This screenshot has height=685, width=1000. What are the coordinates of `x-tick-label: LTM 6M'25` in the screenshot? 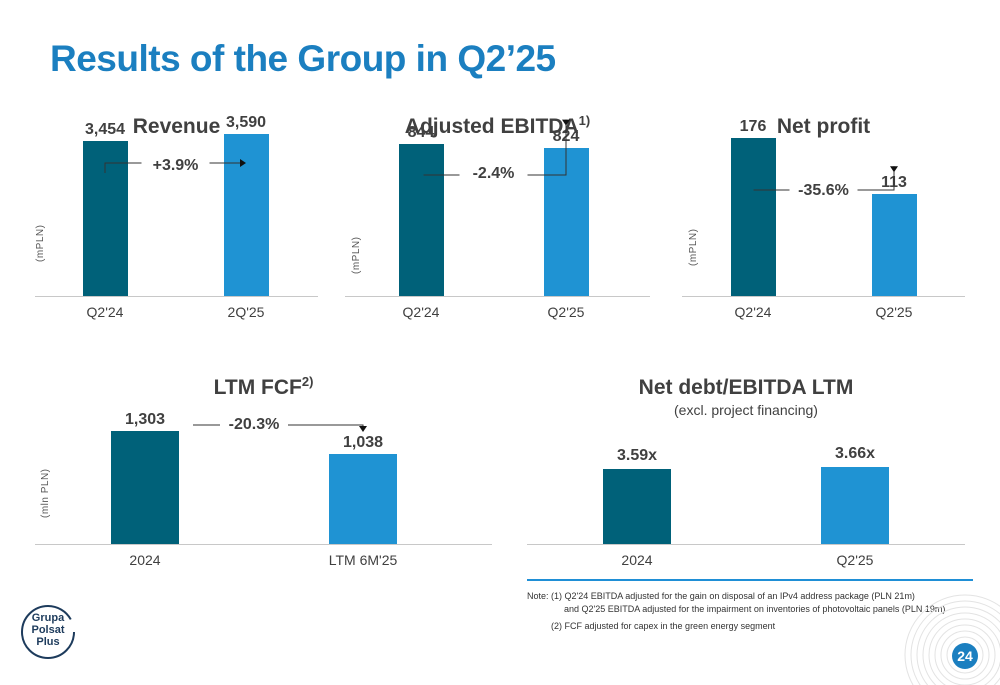 It's located at (363, 560).